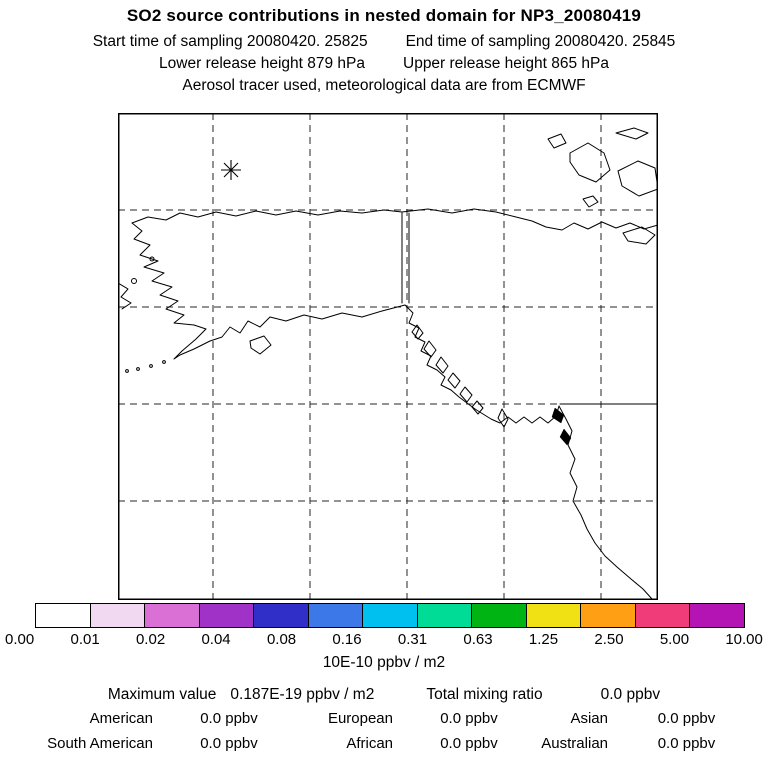  What do you see at coordinates (302, 694) in the screenshot?
I see `max-value: 0.187E-19 ppbv / m2` at bounding box center [302, 694].